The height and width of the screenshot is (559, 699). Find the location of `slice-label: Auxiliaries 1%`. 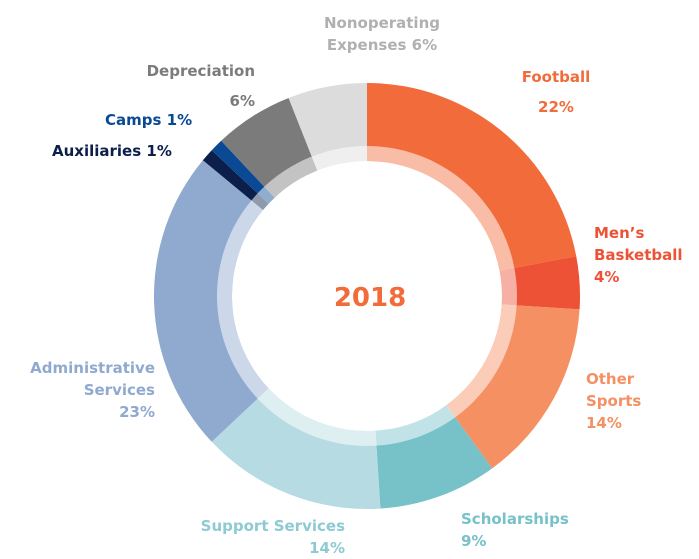

slice-label: Auxiliaries 1% is located at coordinates (152, 151).